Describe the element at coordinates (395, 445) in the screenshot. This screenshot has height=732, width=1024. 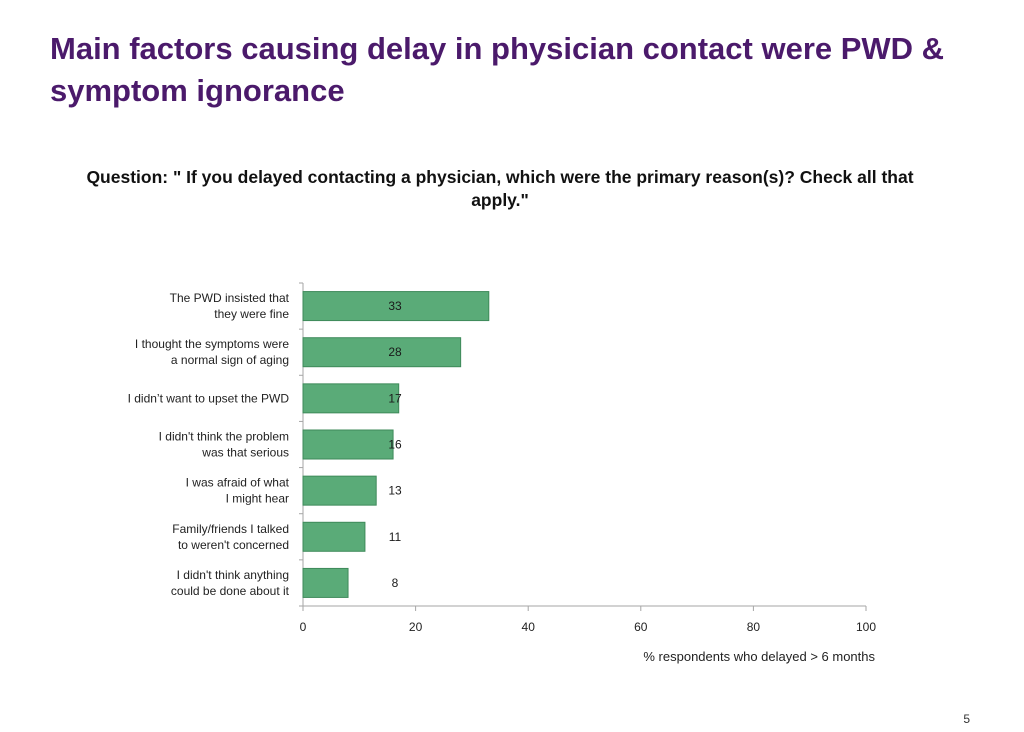
I see `bar-data-label: 16` at that location.